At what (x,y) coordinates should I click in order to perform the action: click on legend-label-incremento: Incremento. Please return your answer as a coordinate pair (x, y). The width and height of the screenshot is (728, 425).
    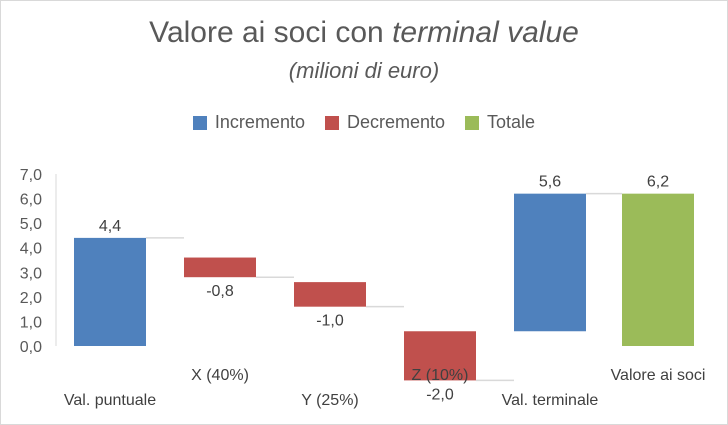
    Looking at the image, I should click on (259, 122).